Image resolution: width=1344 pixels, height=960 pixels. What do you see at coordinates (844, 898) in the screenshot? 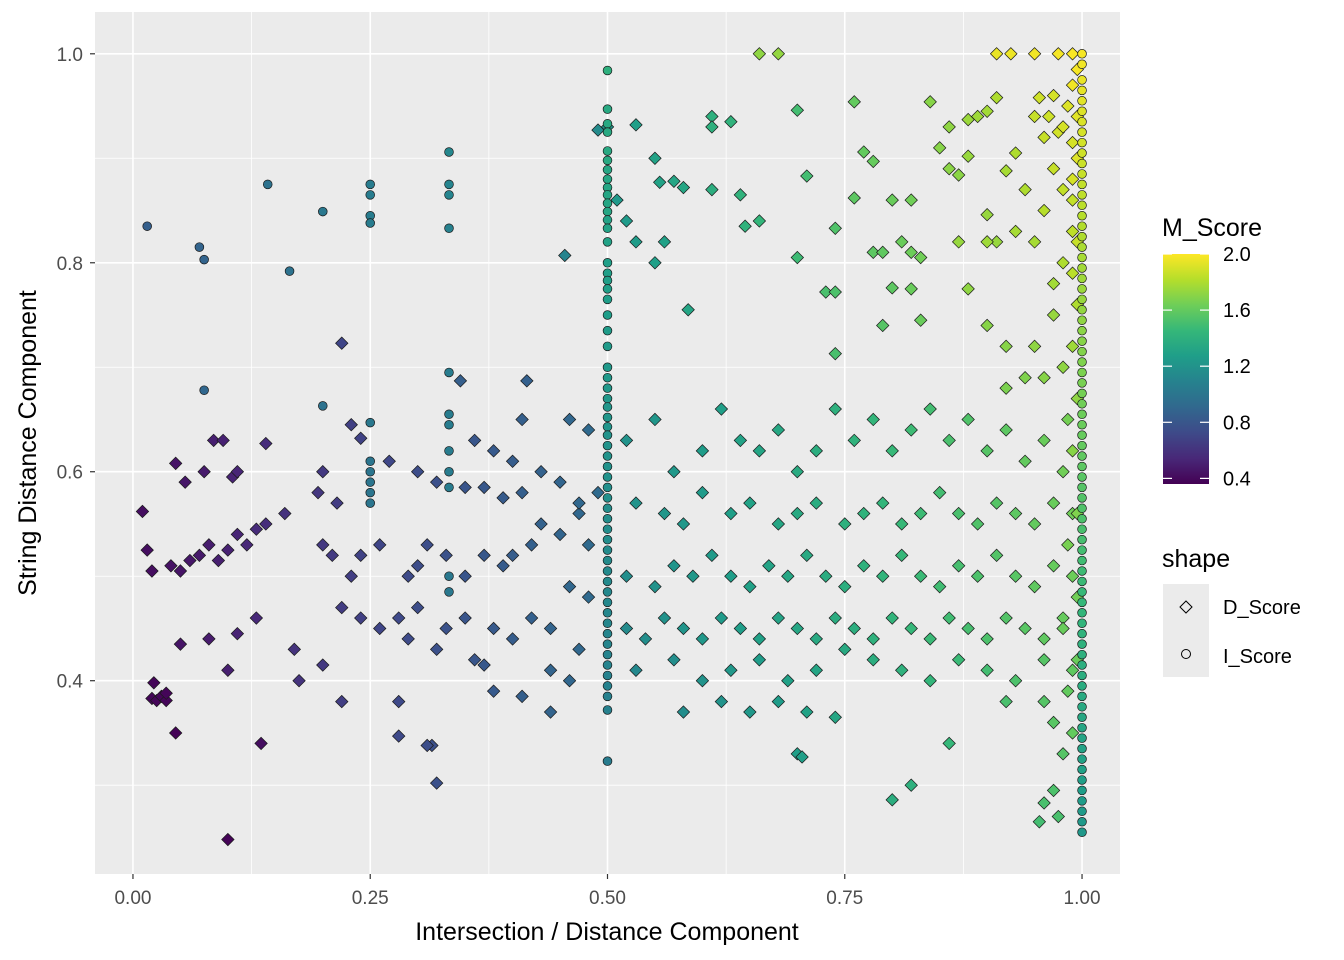
I see `x-tick-label: 0.75` at bounding box center [844, 898].